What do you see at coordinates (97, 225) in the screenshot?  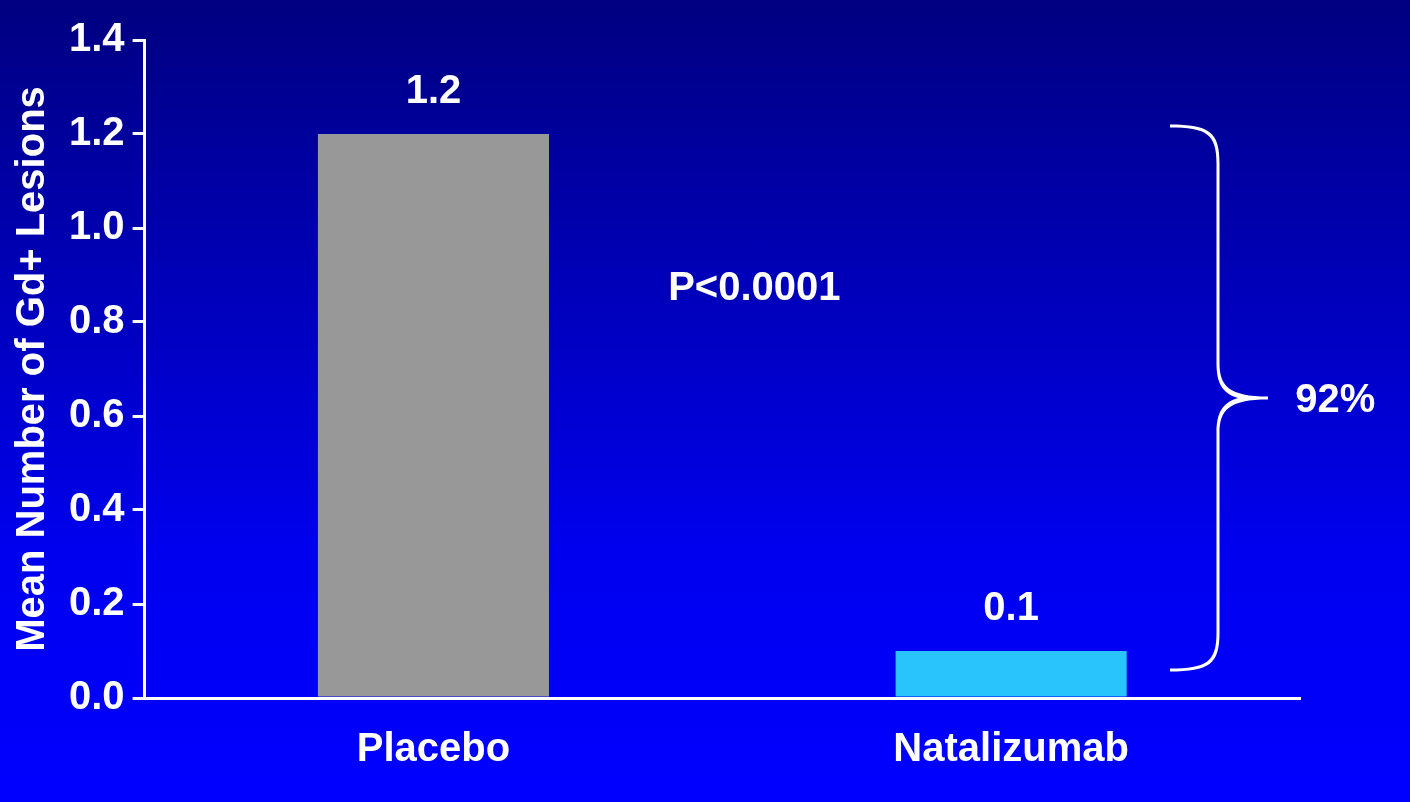 I see `y-tick-label: 1.0` at bounding box center [97, 225].